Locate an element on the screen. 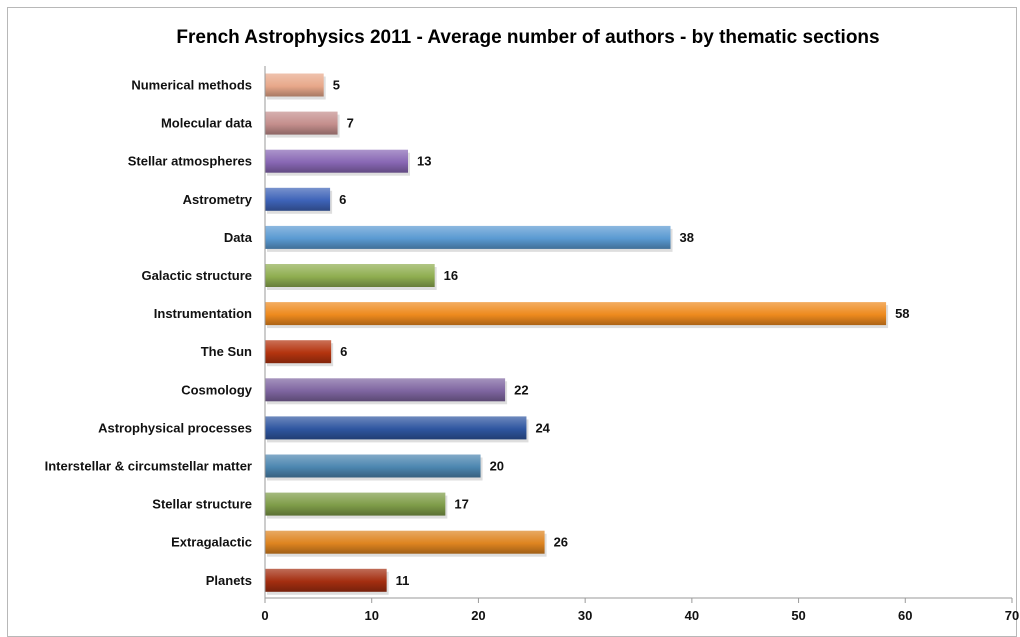 The width and height of the screenshot is (1020, 637). category-label: Numerical methods is located at coordinates (191, 85).